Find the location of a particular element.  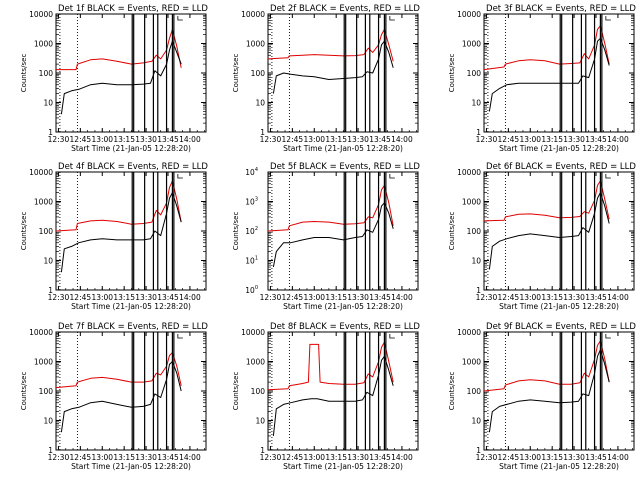

panel-title: Det 8f BLACK = Events, RED = LLD is located at coordinates (345, 327).